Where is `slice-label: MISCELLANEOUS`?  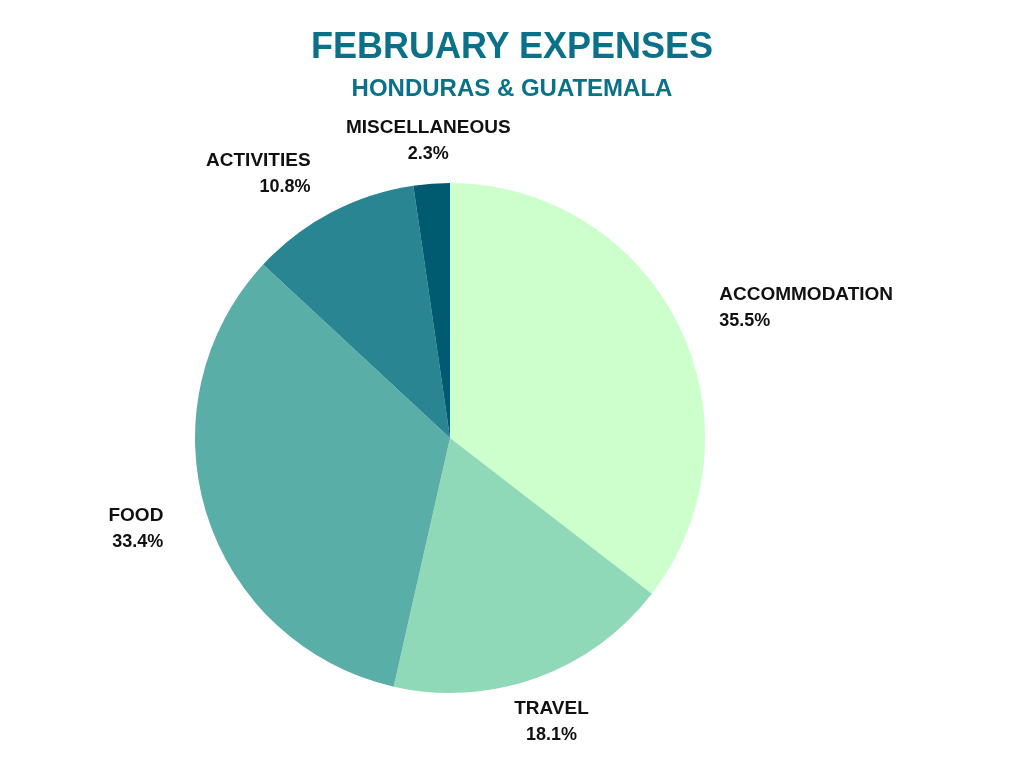 slice-label: MISCELLANEOUS is located at coordinates (428, 126).